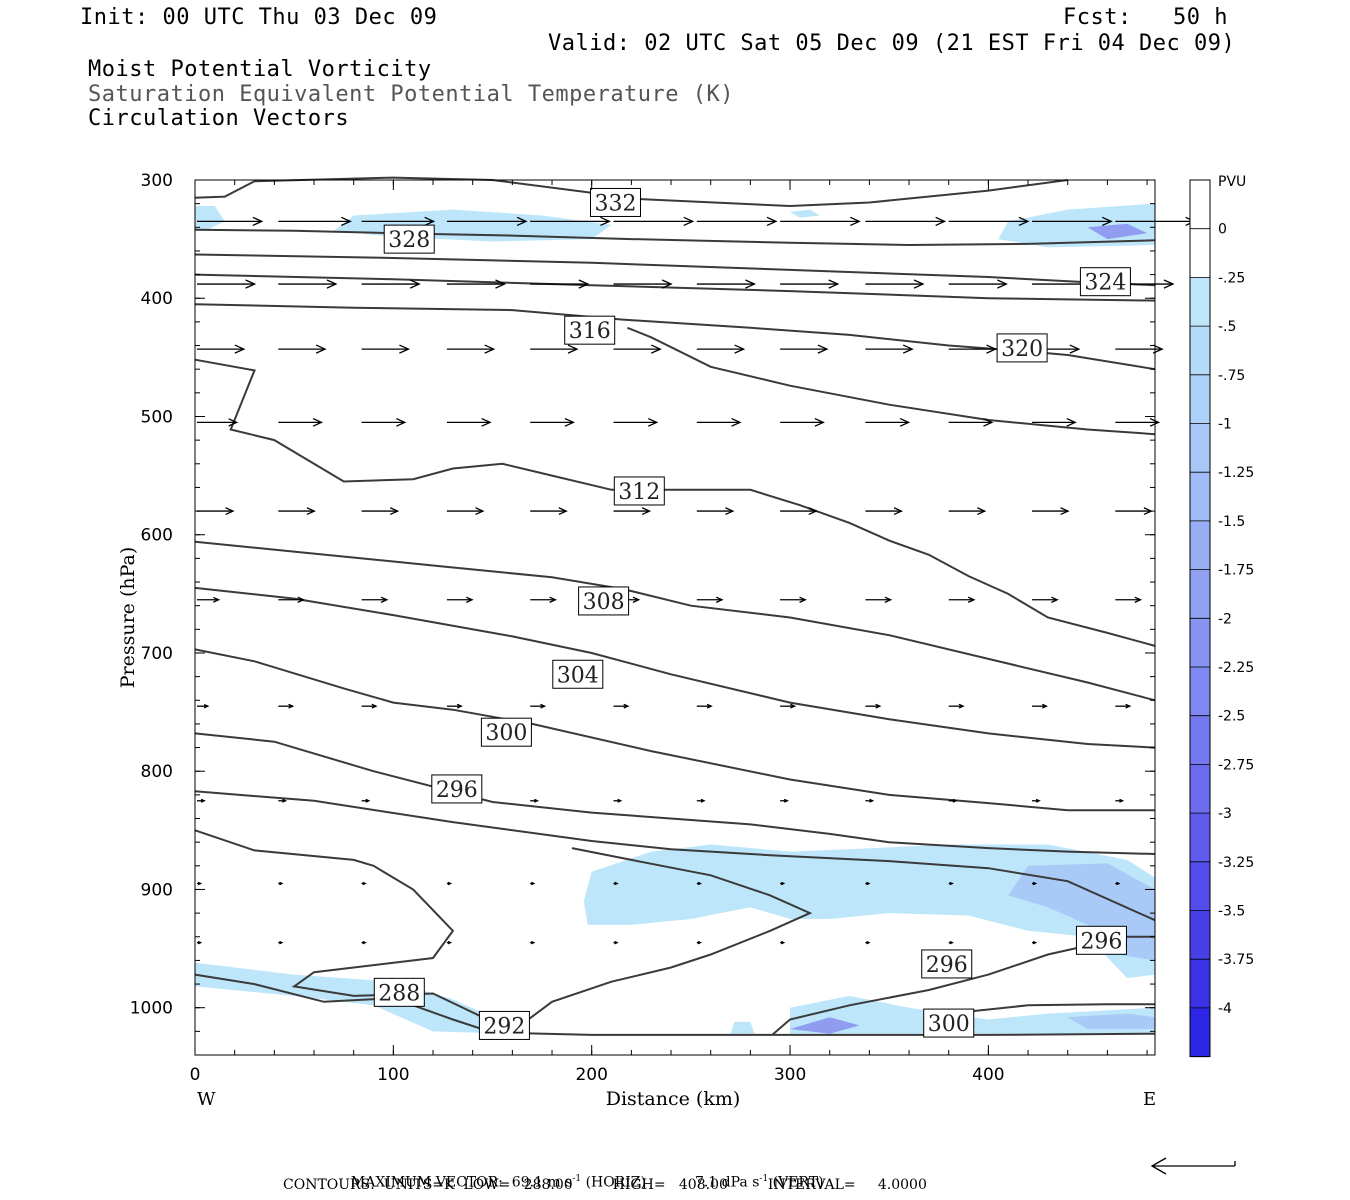 The image size is (1350, 1200). Describe the element at coordinates (1236, 960) in the screenshot. I see `colorbar-label: -3.75` at that location.